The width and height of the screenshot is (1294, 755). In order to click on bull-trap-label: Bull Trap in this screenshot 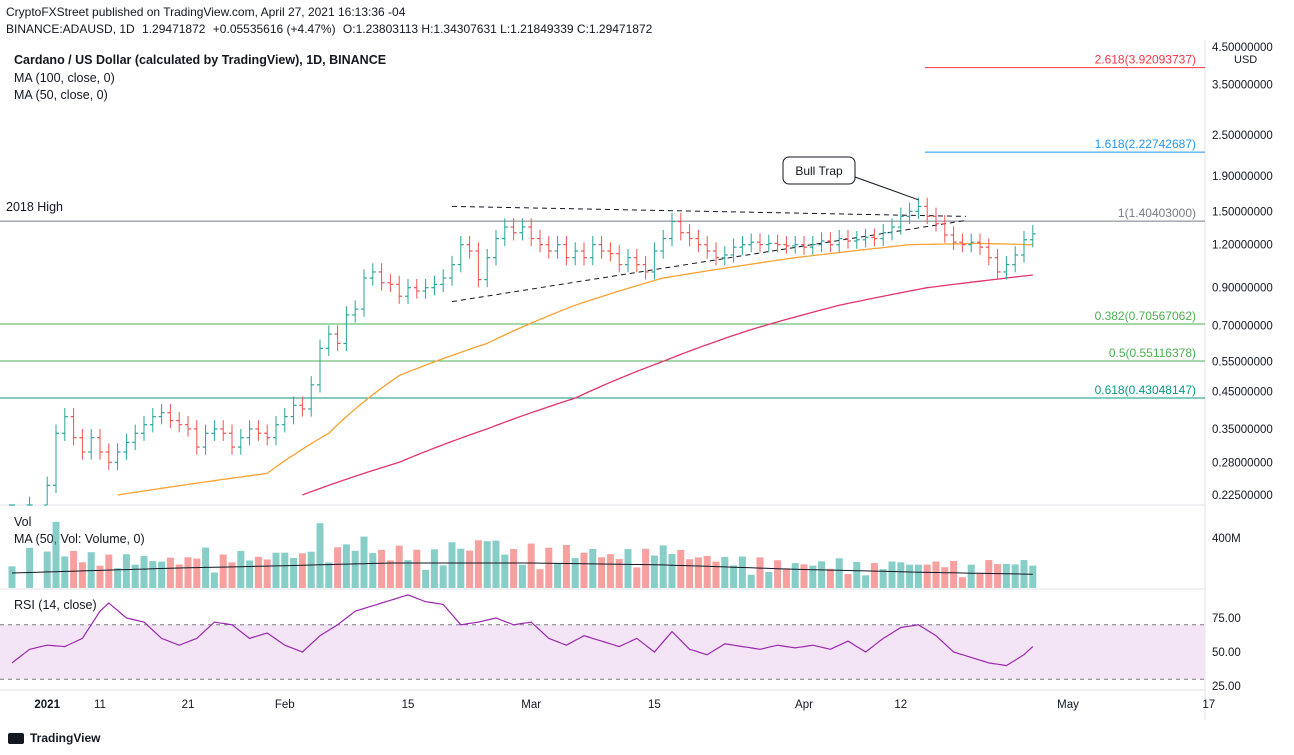, I will do `click(819, 171)`.